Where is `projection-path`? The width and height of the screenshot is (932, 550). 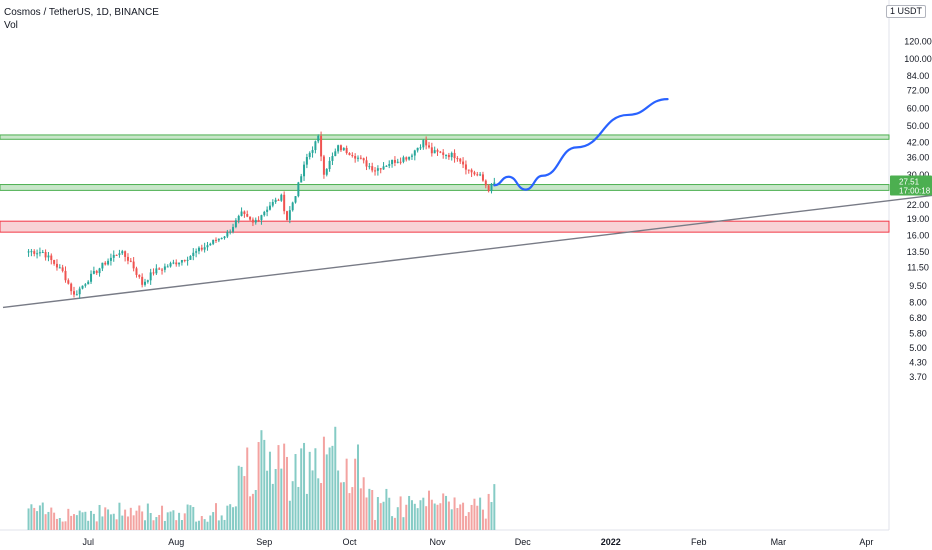
projection-path is located at coordinates (581, 144).